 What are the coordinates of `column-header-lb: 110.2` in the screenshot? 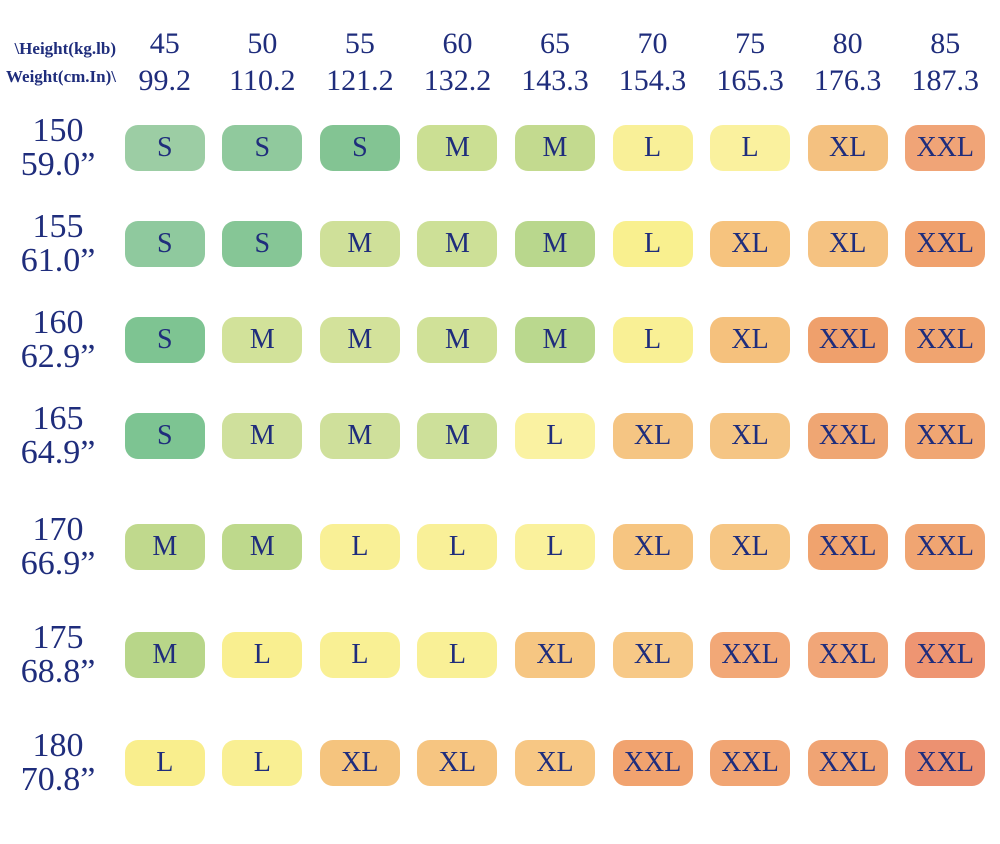 It's located at (262, 80).